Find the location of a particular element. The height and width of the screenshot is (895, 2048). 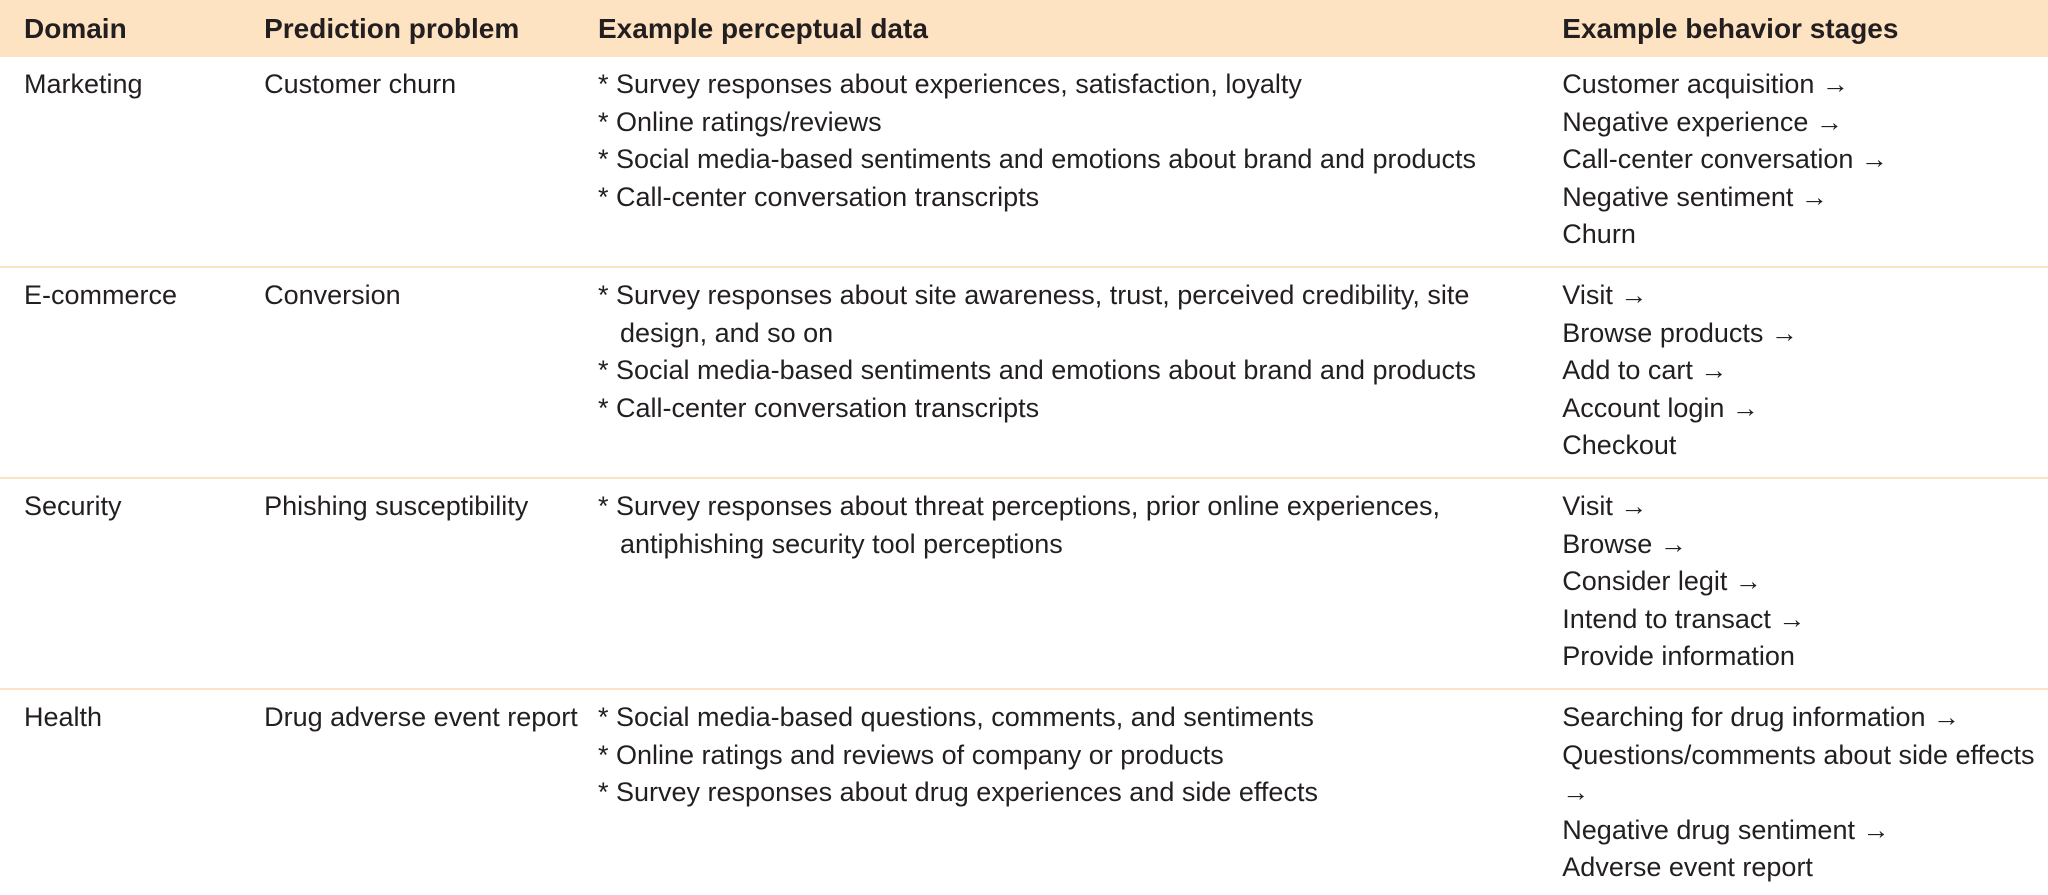

domain-cell: Health is located at coordinates (132, 792).